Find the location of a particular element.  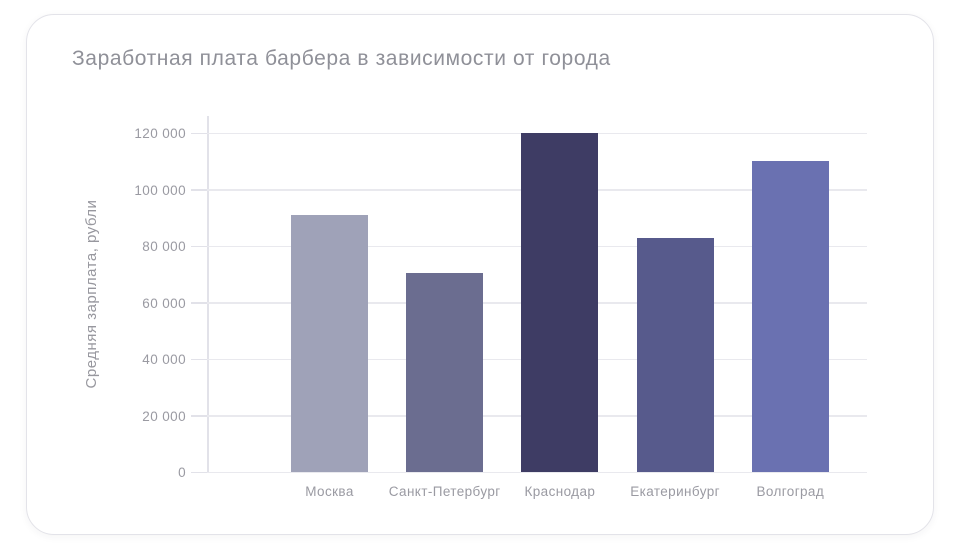

y-tick-label: 60 000 is located at coordinates (164, 303).